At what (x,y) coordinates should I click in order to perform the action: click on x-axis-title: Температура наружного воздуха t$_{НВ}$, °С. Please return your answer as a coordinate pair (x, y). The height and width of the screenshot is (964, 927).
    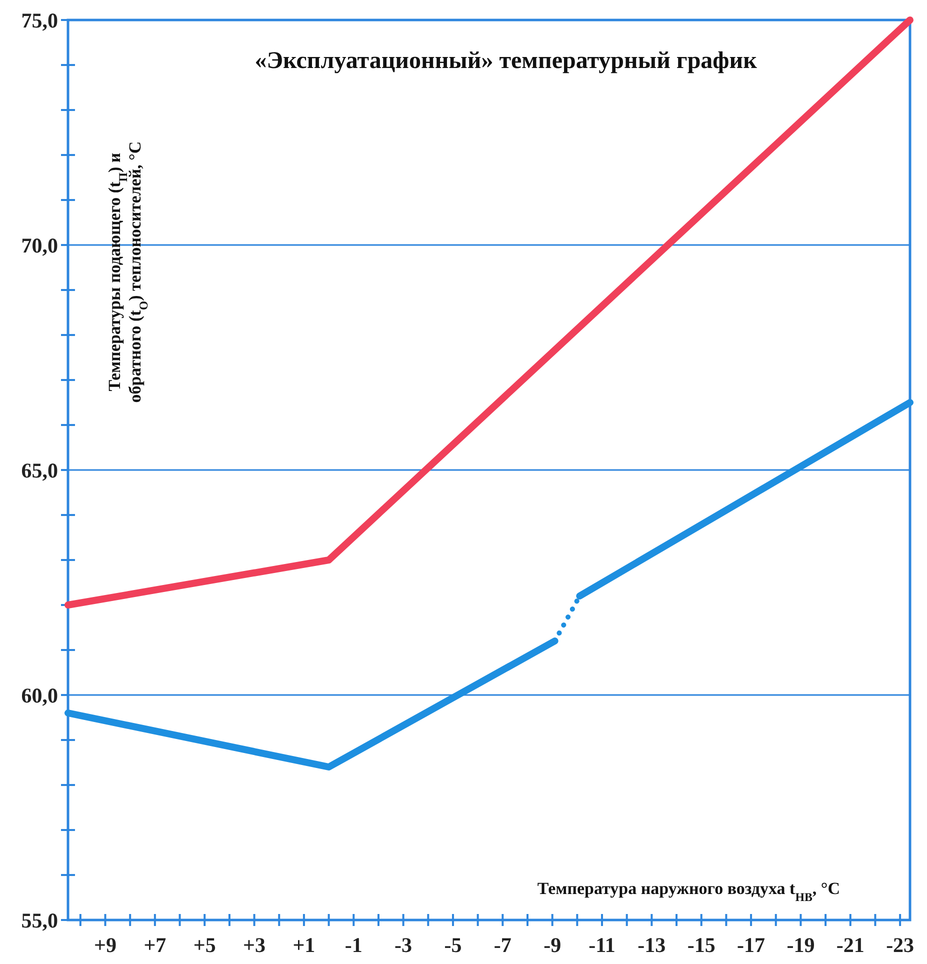
    Looking at the image, I should click on (688, 891).